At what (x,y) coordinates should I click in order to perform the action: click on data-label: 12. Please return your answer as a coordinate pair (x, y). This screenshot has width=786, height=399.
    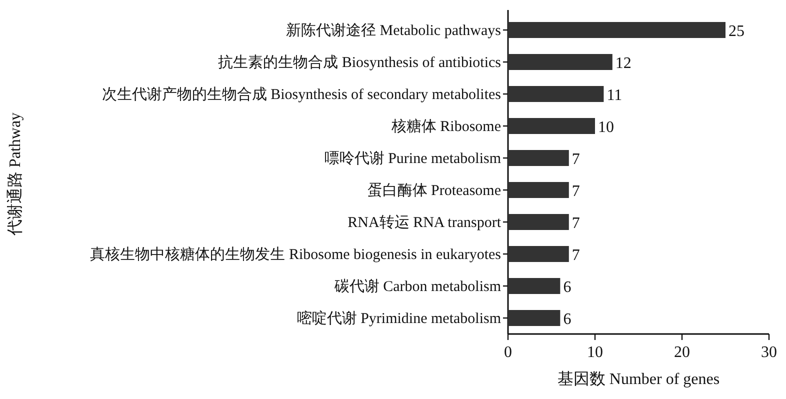
    Looking at the image, I should click on (623, 63).